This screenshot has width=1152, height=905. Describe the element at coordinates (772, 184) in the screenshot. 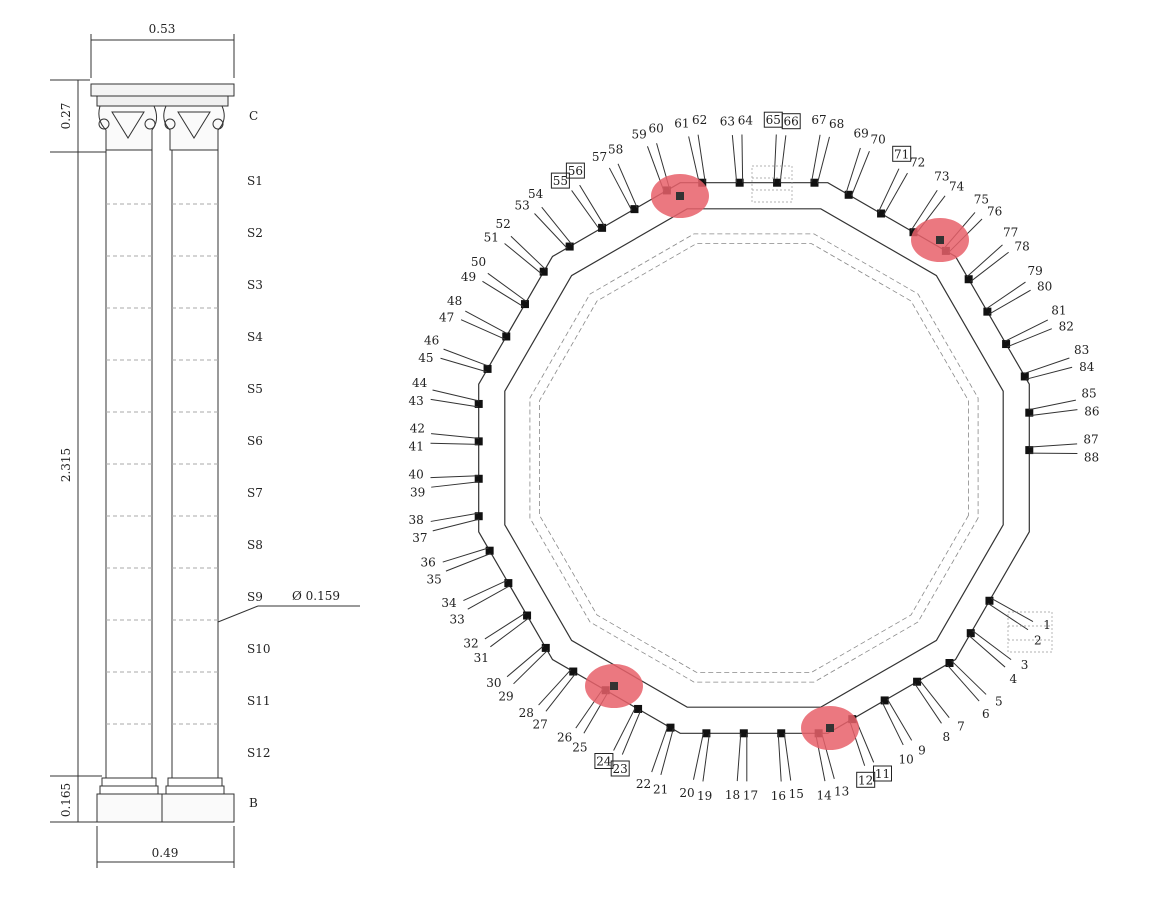

I see `stair-sketch-top` at that location.